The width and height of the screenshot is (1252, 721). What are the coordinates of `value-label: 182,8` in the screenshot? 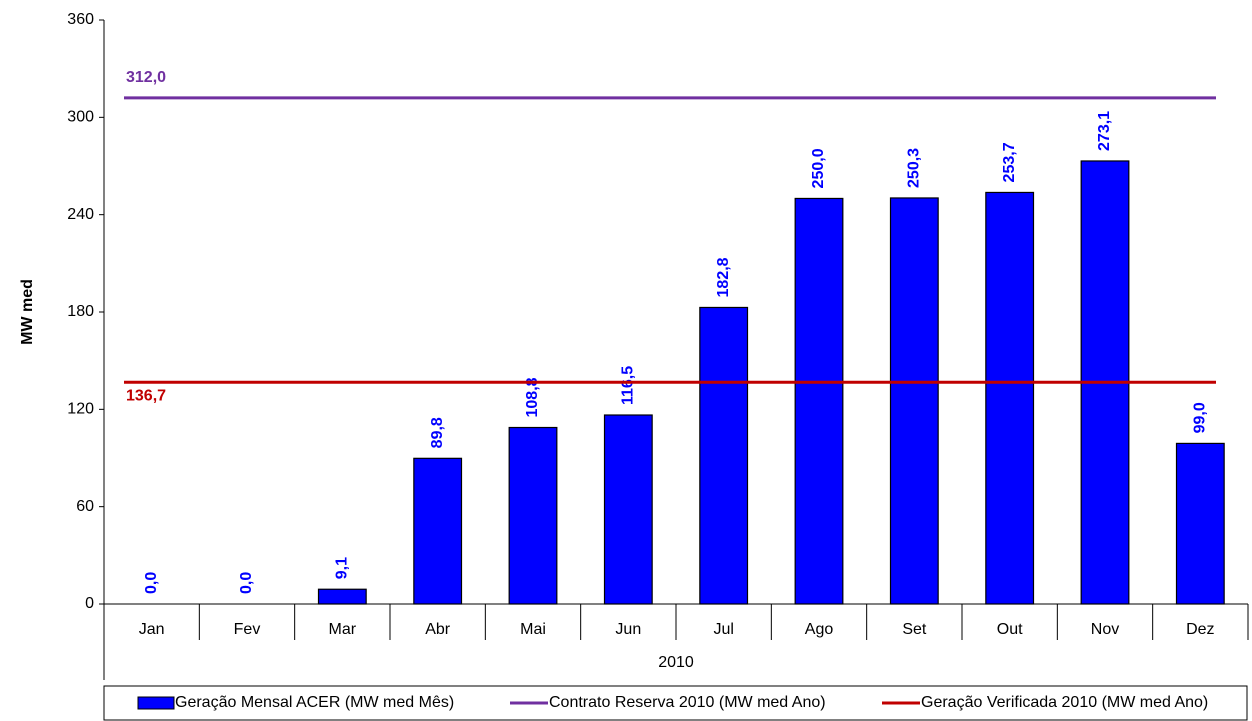 It's located at (723, 277).